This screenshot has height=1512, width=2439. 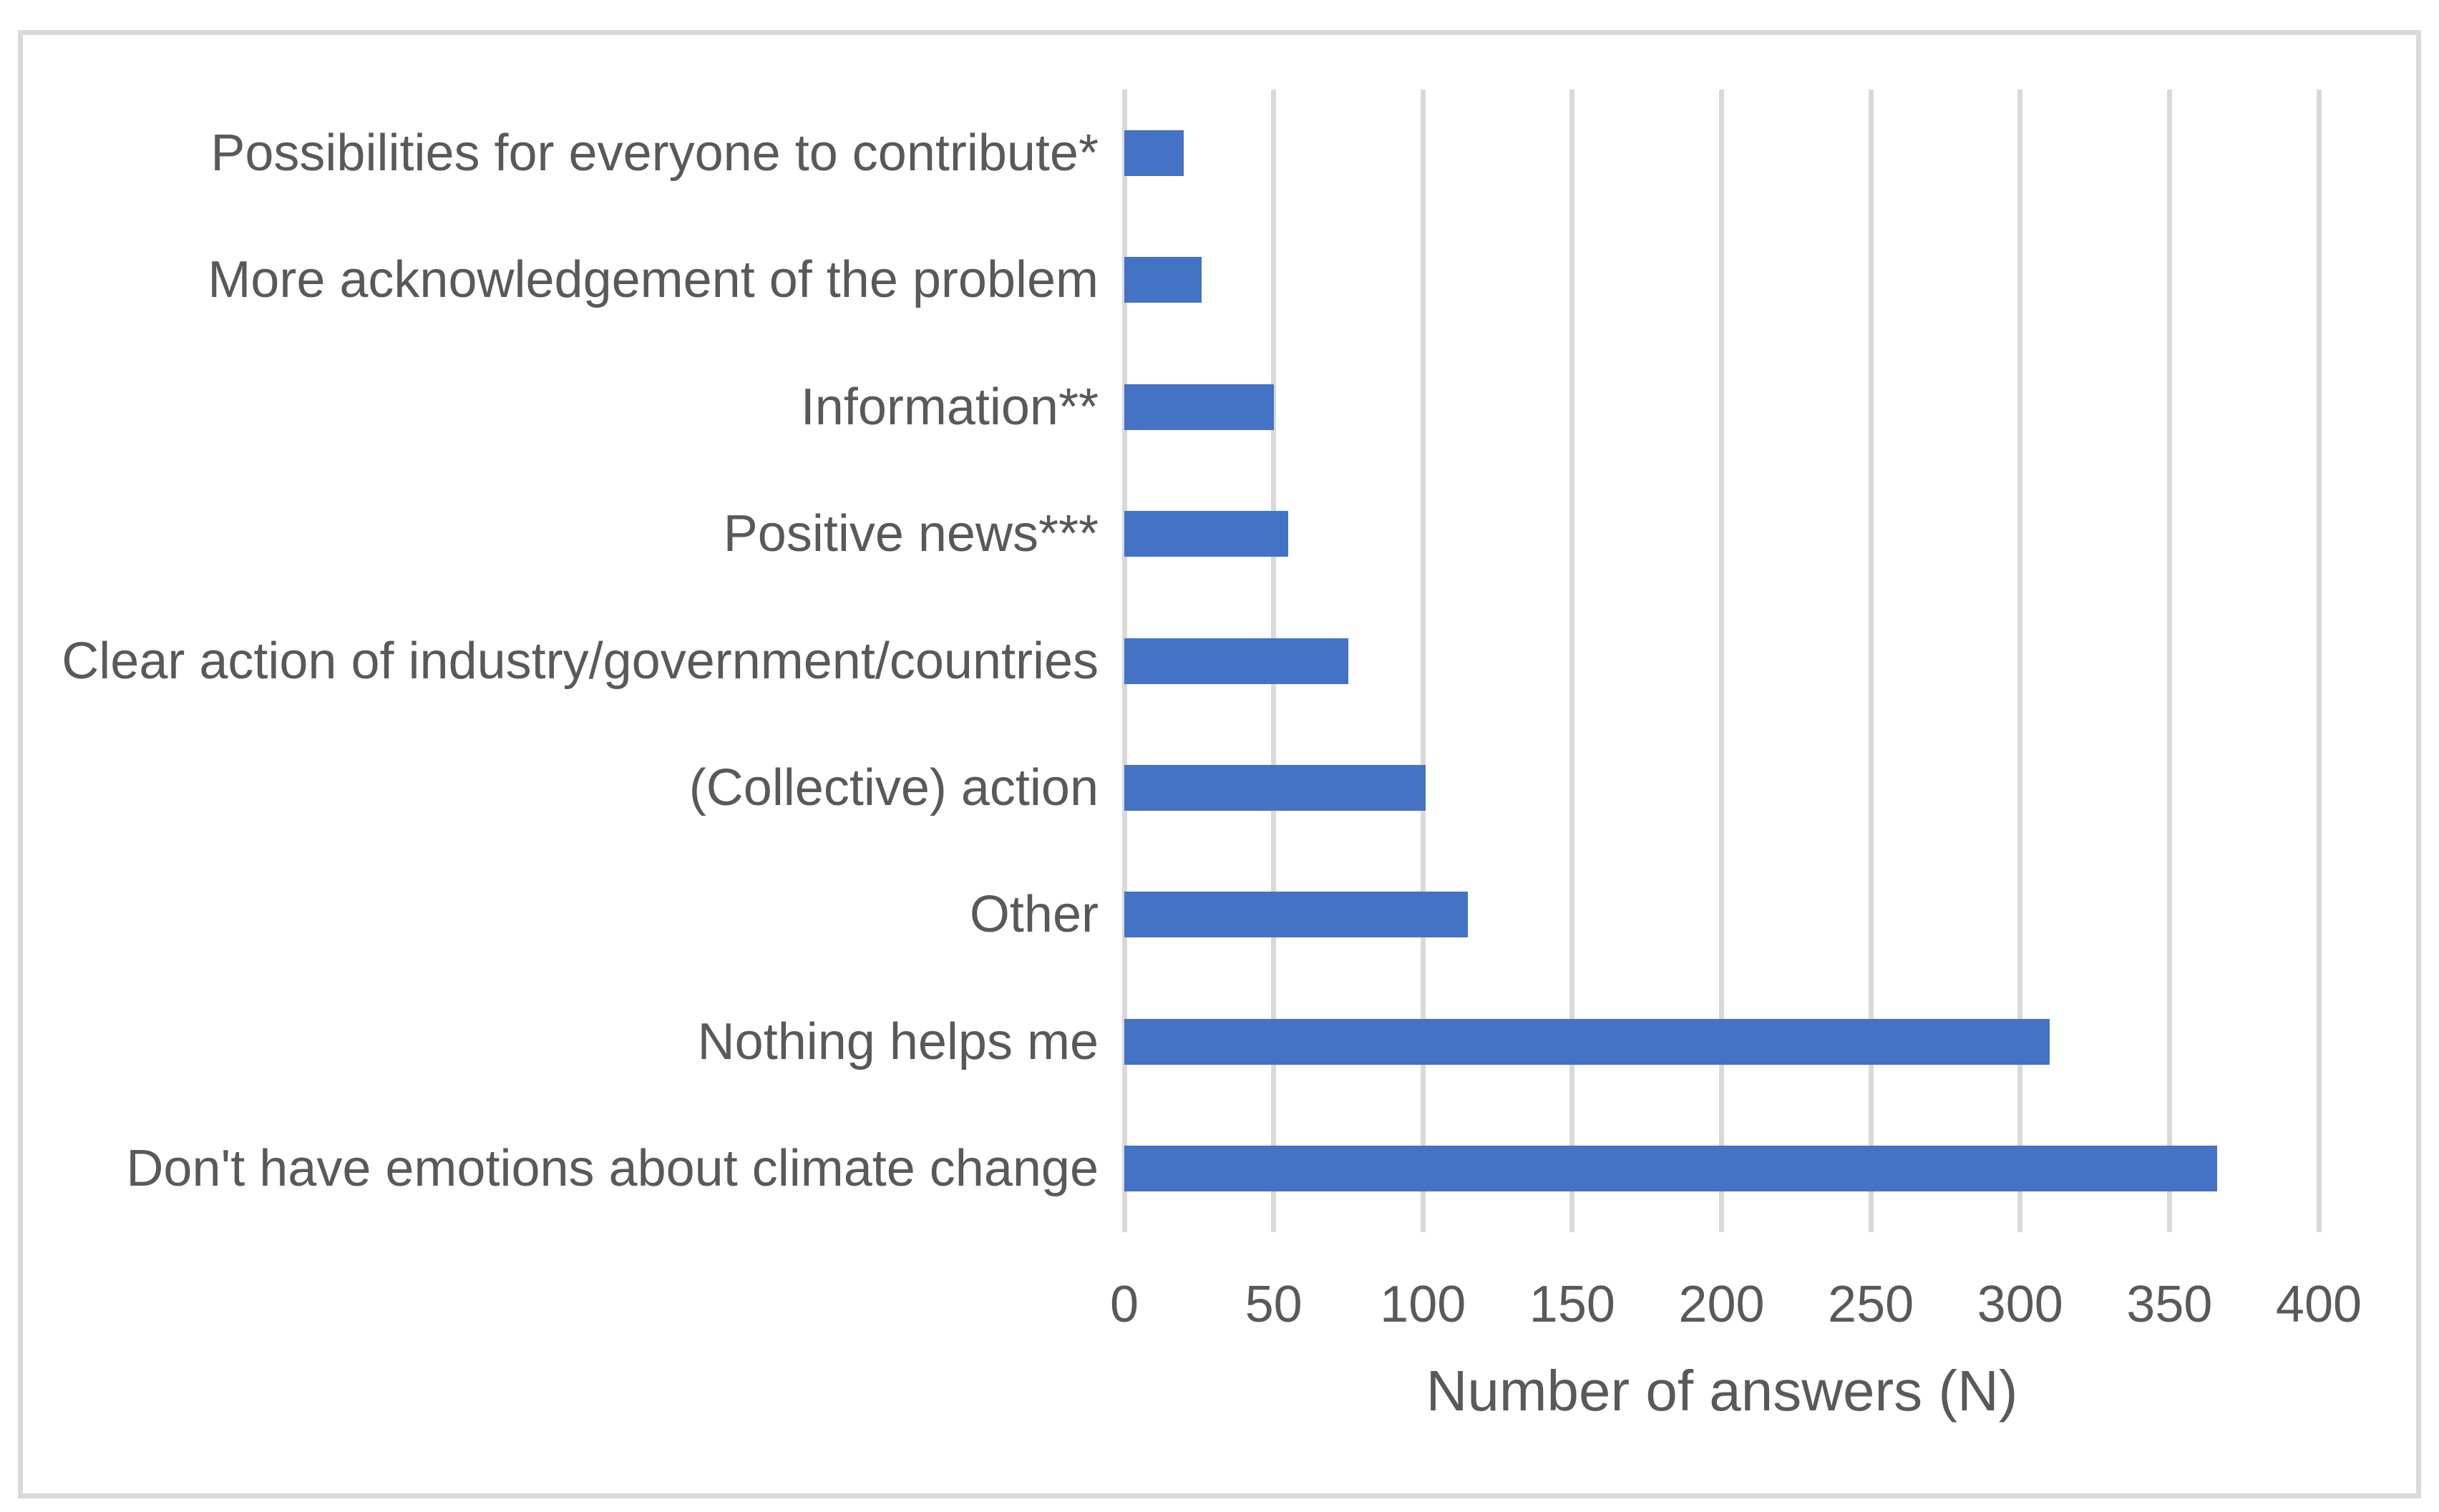 What do you see at coordinates (2020, 1304) in the screenshot?
I see `x-tick-label-300: 300` at bounding box center [2020, 1304].